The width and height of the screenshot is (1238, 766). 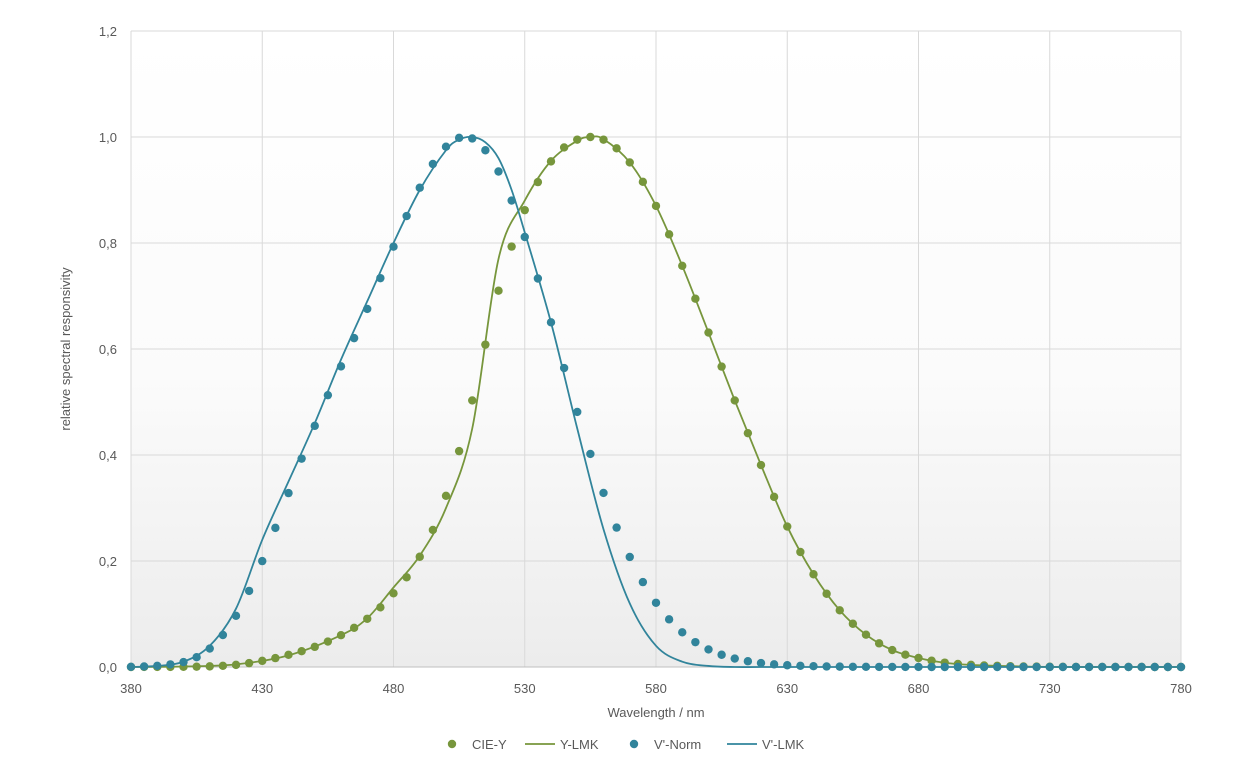 What do you see at coordinates (634, 744) in the screenshot?
I see `legend-swatch-v-norm` at bounding box center [634, 744].